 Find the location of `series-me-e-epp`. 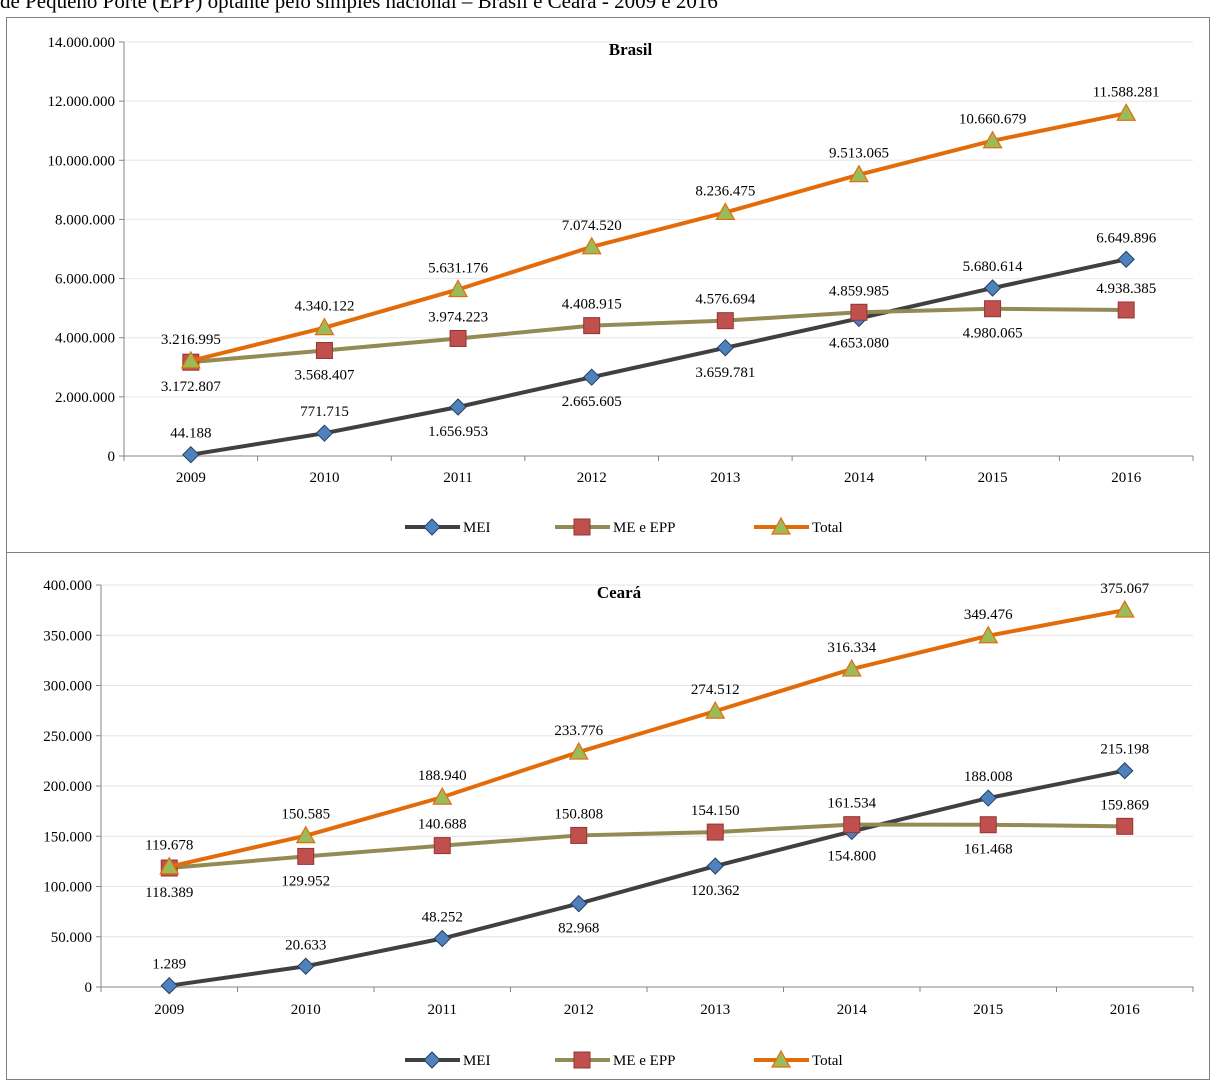

series-me-e-epp is located at coordinates (658, 335).